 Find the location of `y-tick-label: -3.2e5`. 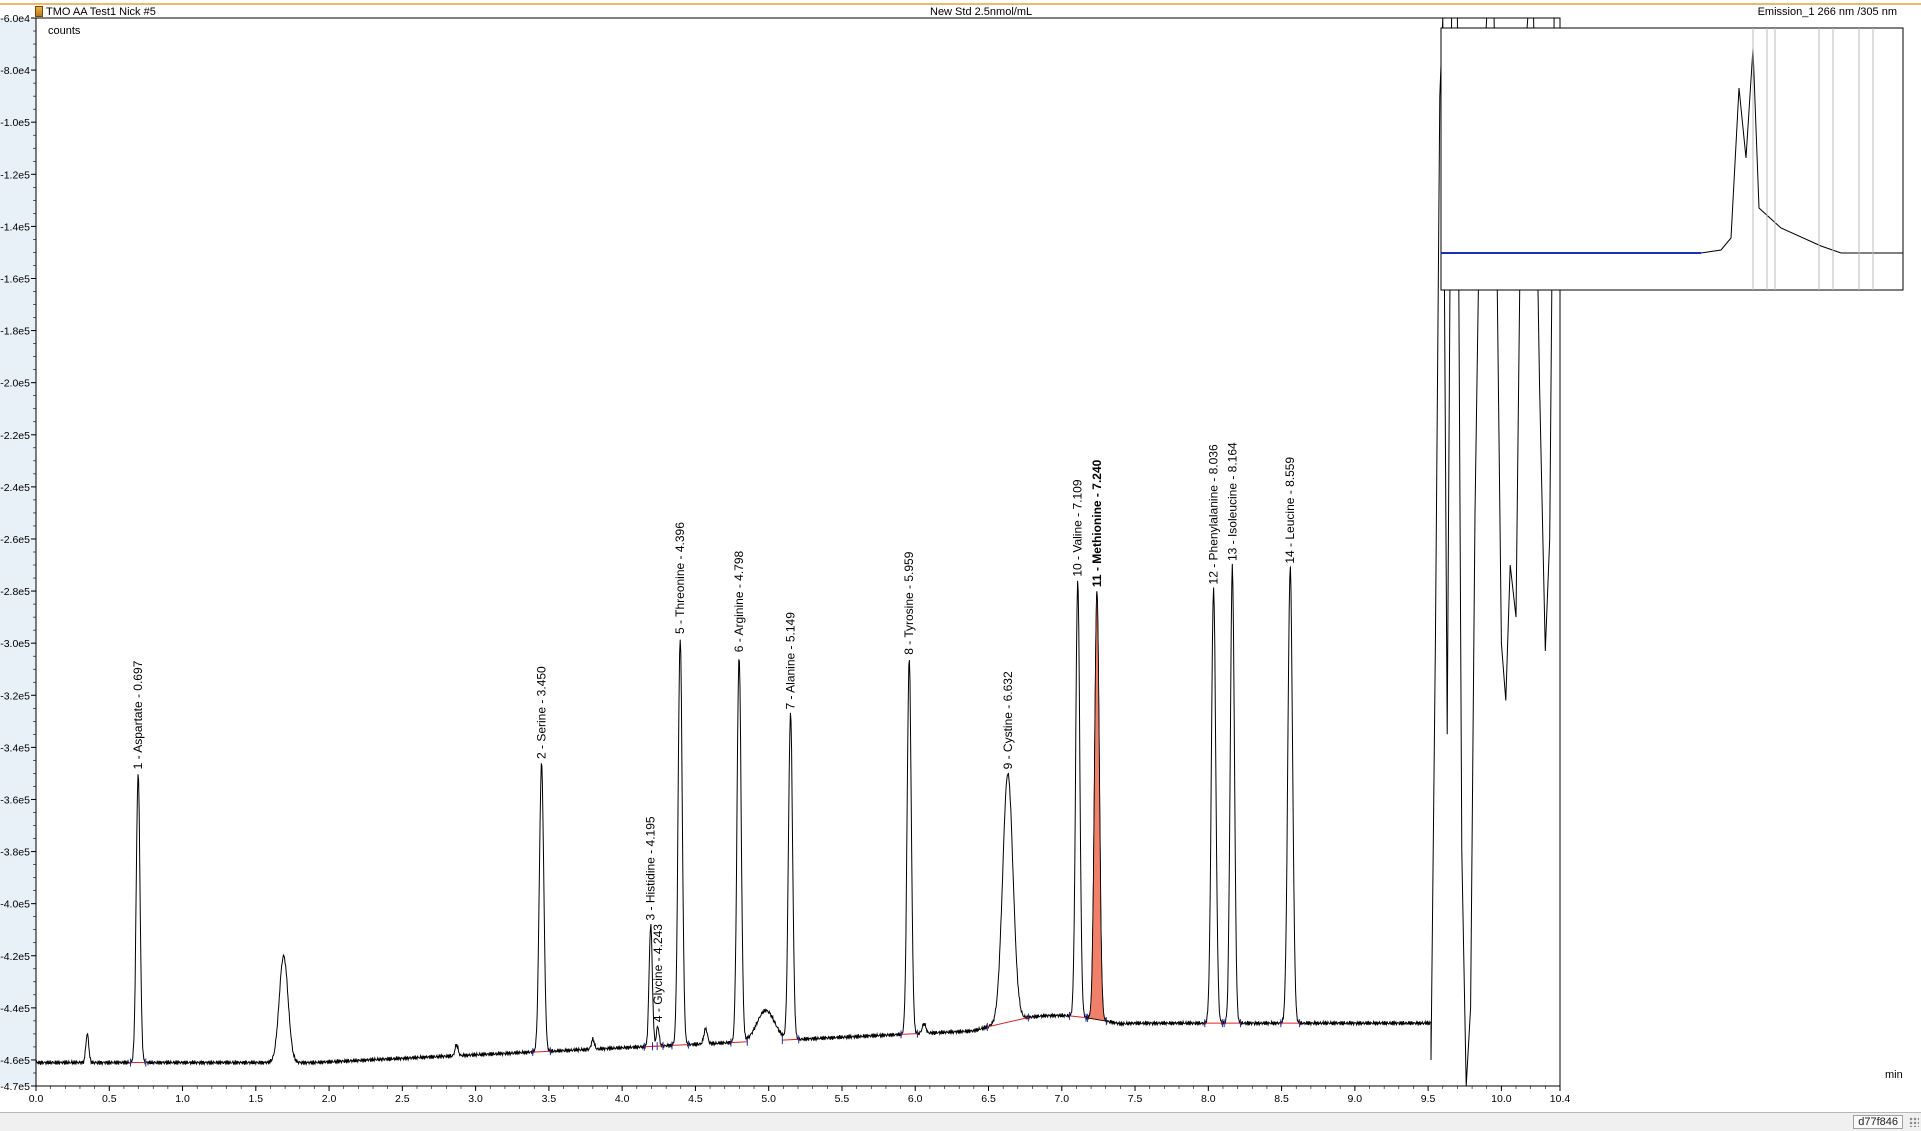

y-tick-label: -3.2e5 is located at coordinates (15, 696).